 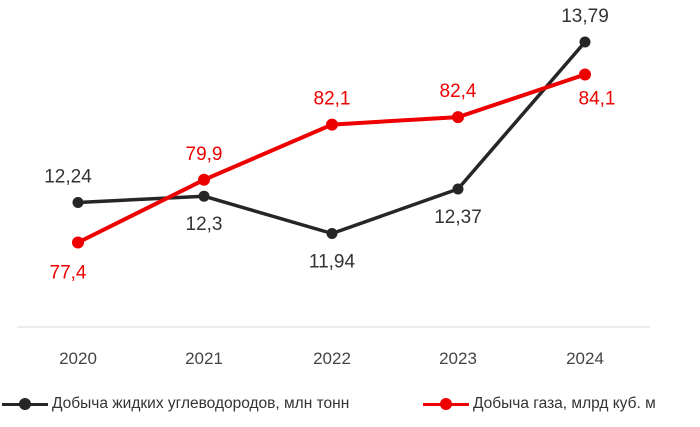 I want to click on data-label-0-3: 12,37, so click(x=458, y=217).